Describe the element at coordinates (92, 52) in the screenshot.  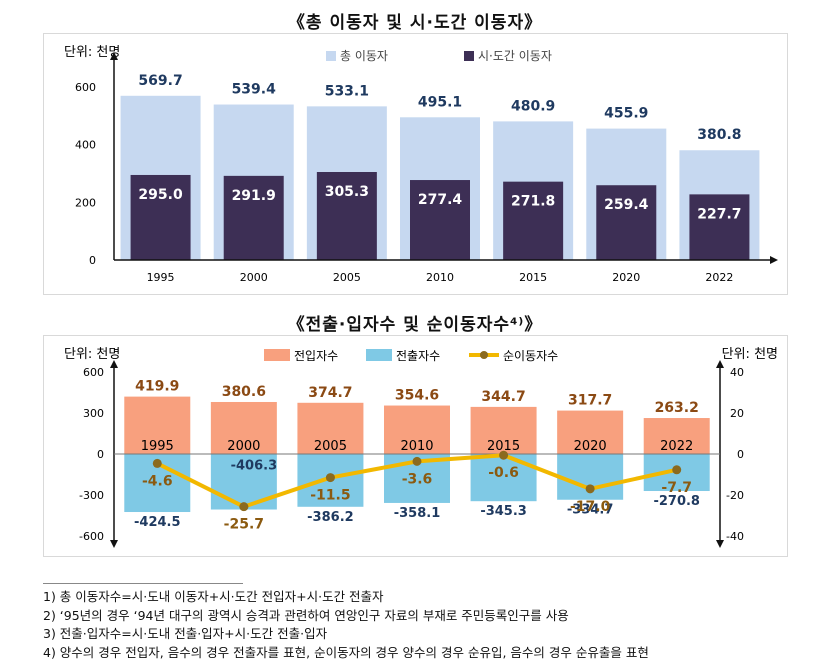
I see `chart1-unit-label: 단위: 천명` at that location.